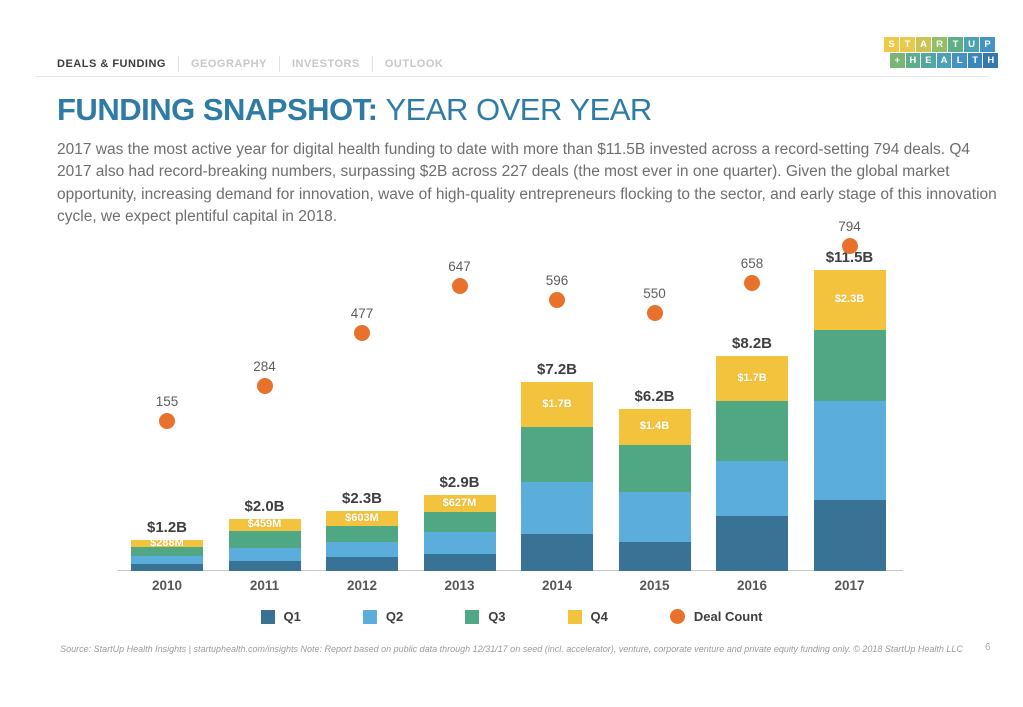  I want to click on bar-2014-q3, so click(557, 454).